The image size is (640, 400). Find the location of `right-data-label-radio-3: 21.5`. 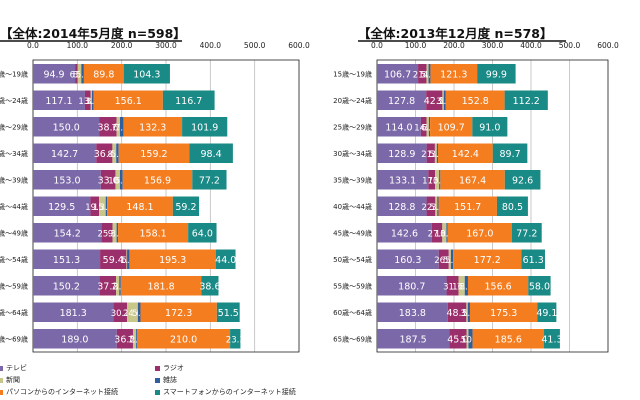

right-data-label-radio-3: 21.5 is located at coordinates (430, 155).